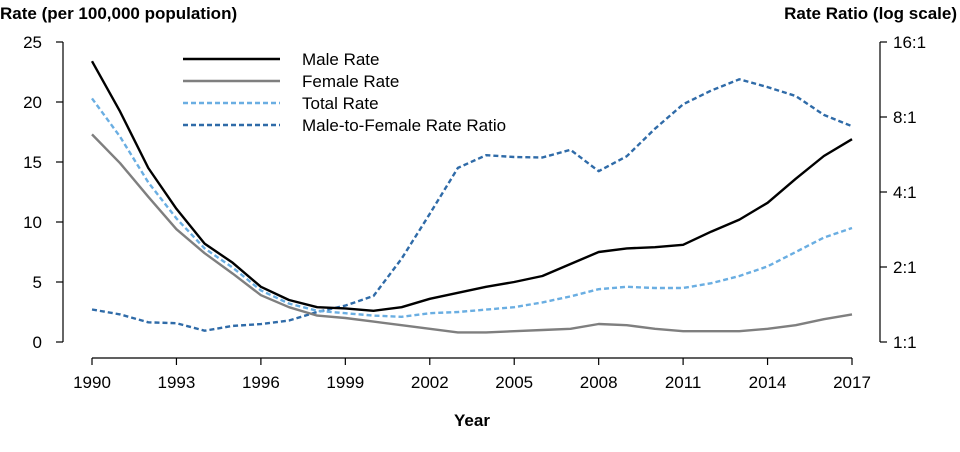 The height and width of the screenshot is (452, 960). I want to click on y-tick-label-left: 0, so click(37, 342).